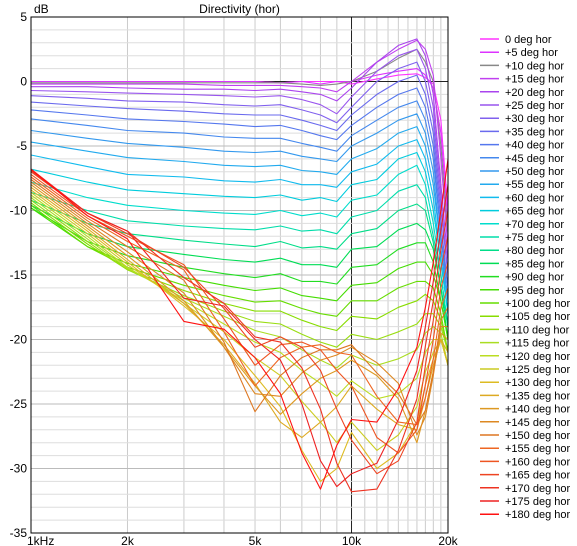 The image size is (577, 546). I want to click on legend-label: 0 deg hor, so click(528, 40).